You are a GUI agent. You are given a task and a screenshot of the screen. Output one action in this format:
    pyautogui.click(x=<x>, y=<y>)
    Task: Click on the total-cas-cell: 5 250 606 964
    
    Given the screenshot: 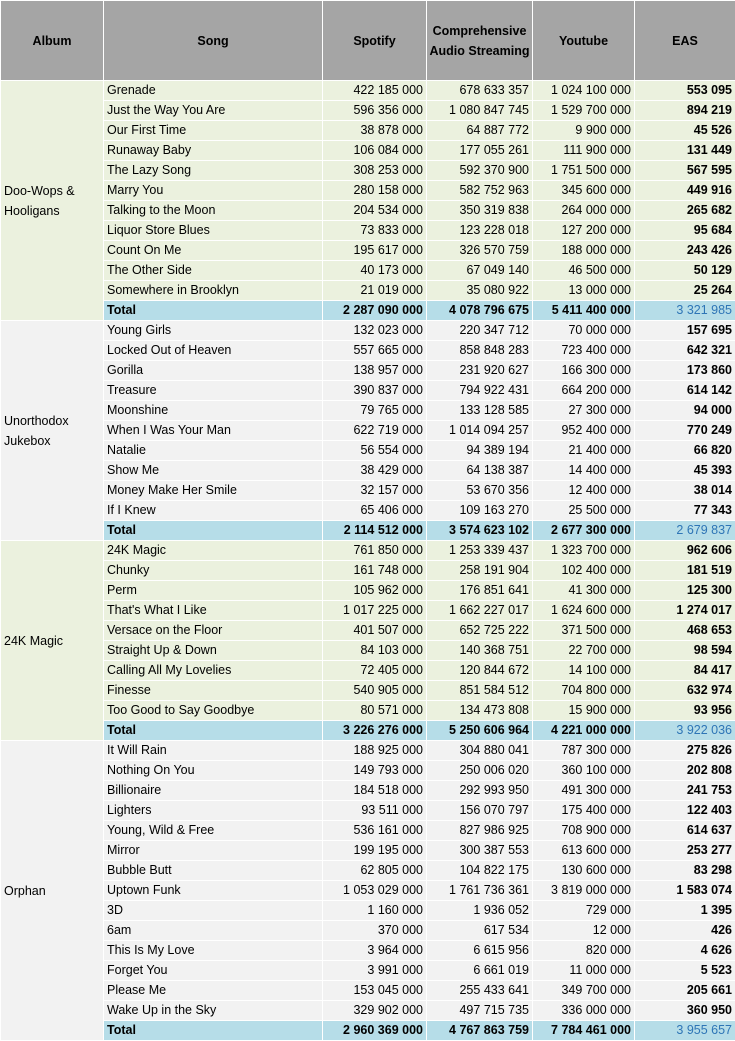 What is the action you would take?
    pyautogui.click(x=479, y=730)
    